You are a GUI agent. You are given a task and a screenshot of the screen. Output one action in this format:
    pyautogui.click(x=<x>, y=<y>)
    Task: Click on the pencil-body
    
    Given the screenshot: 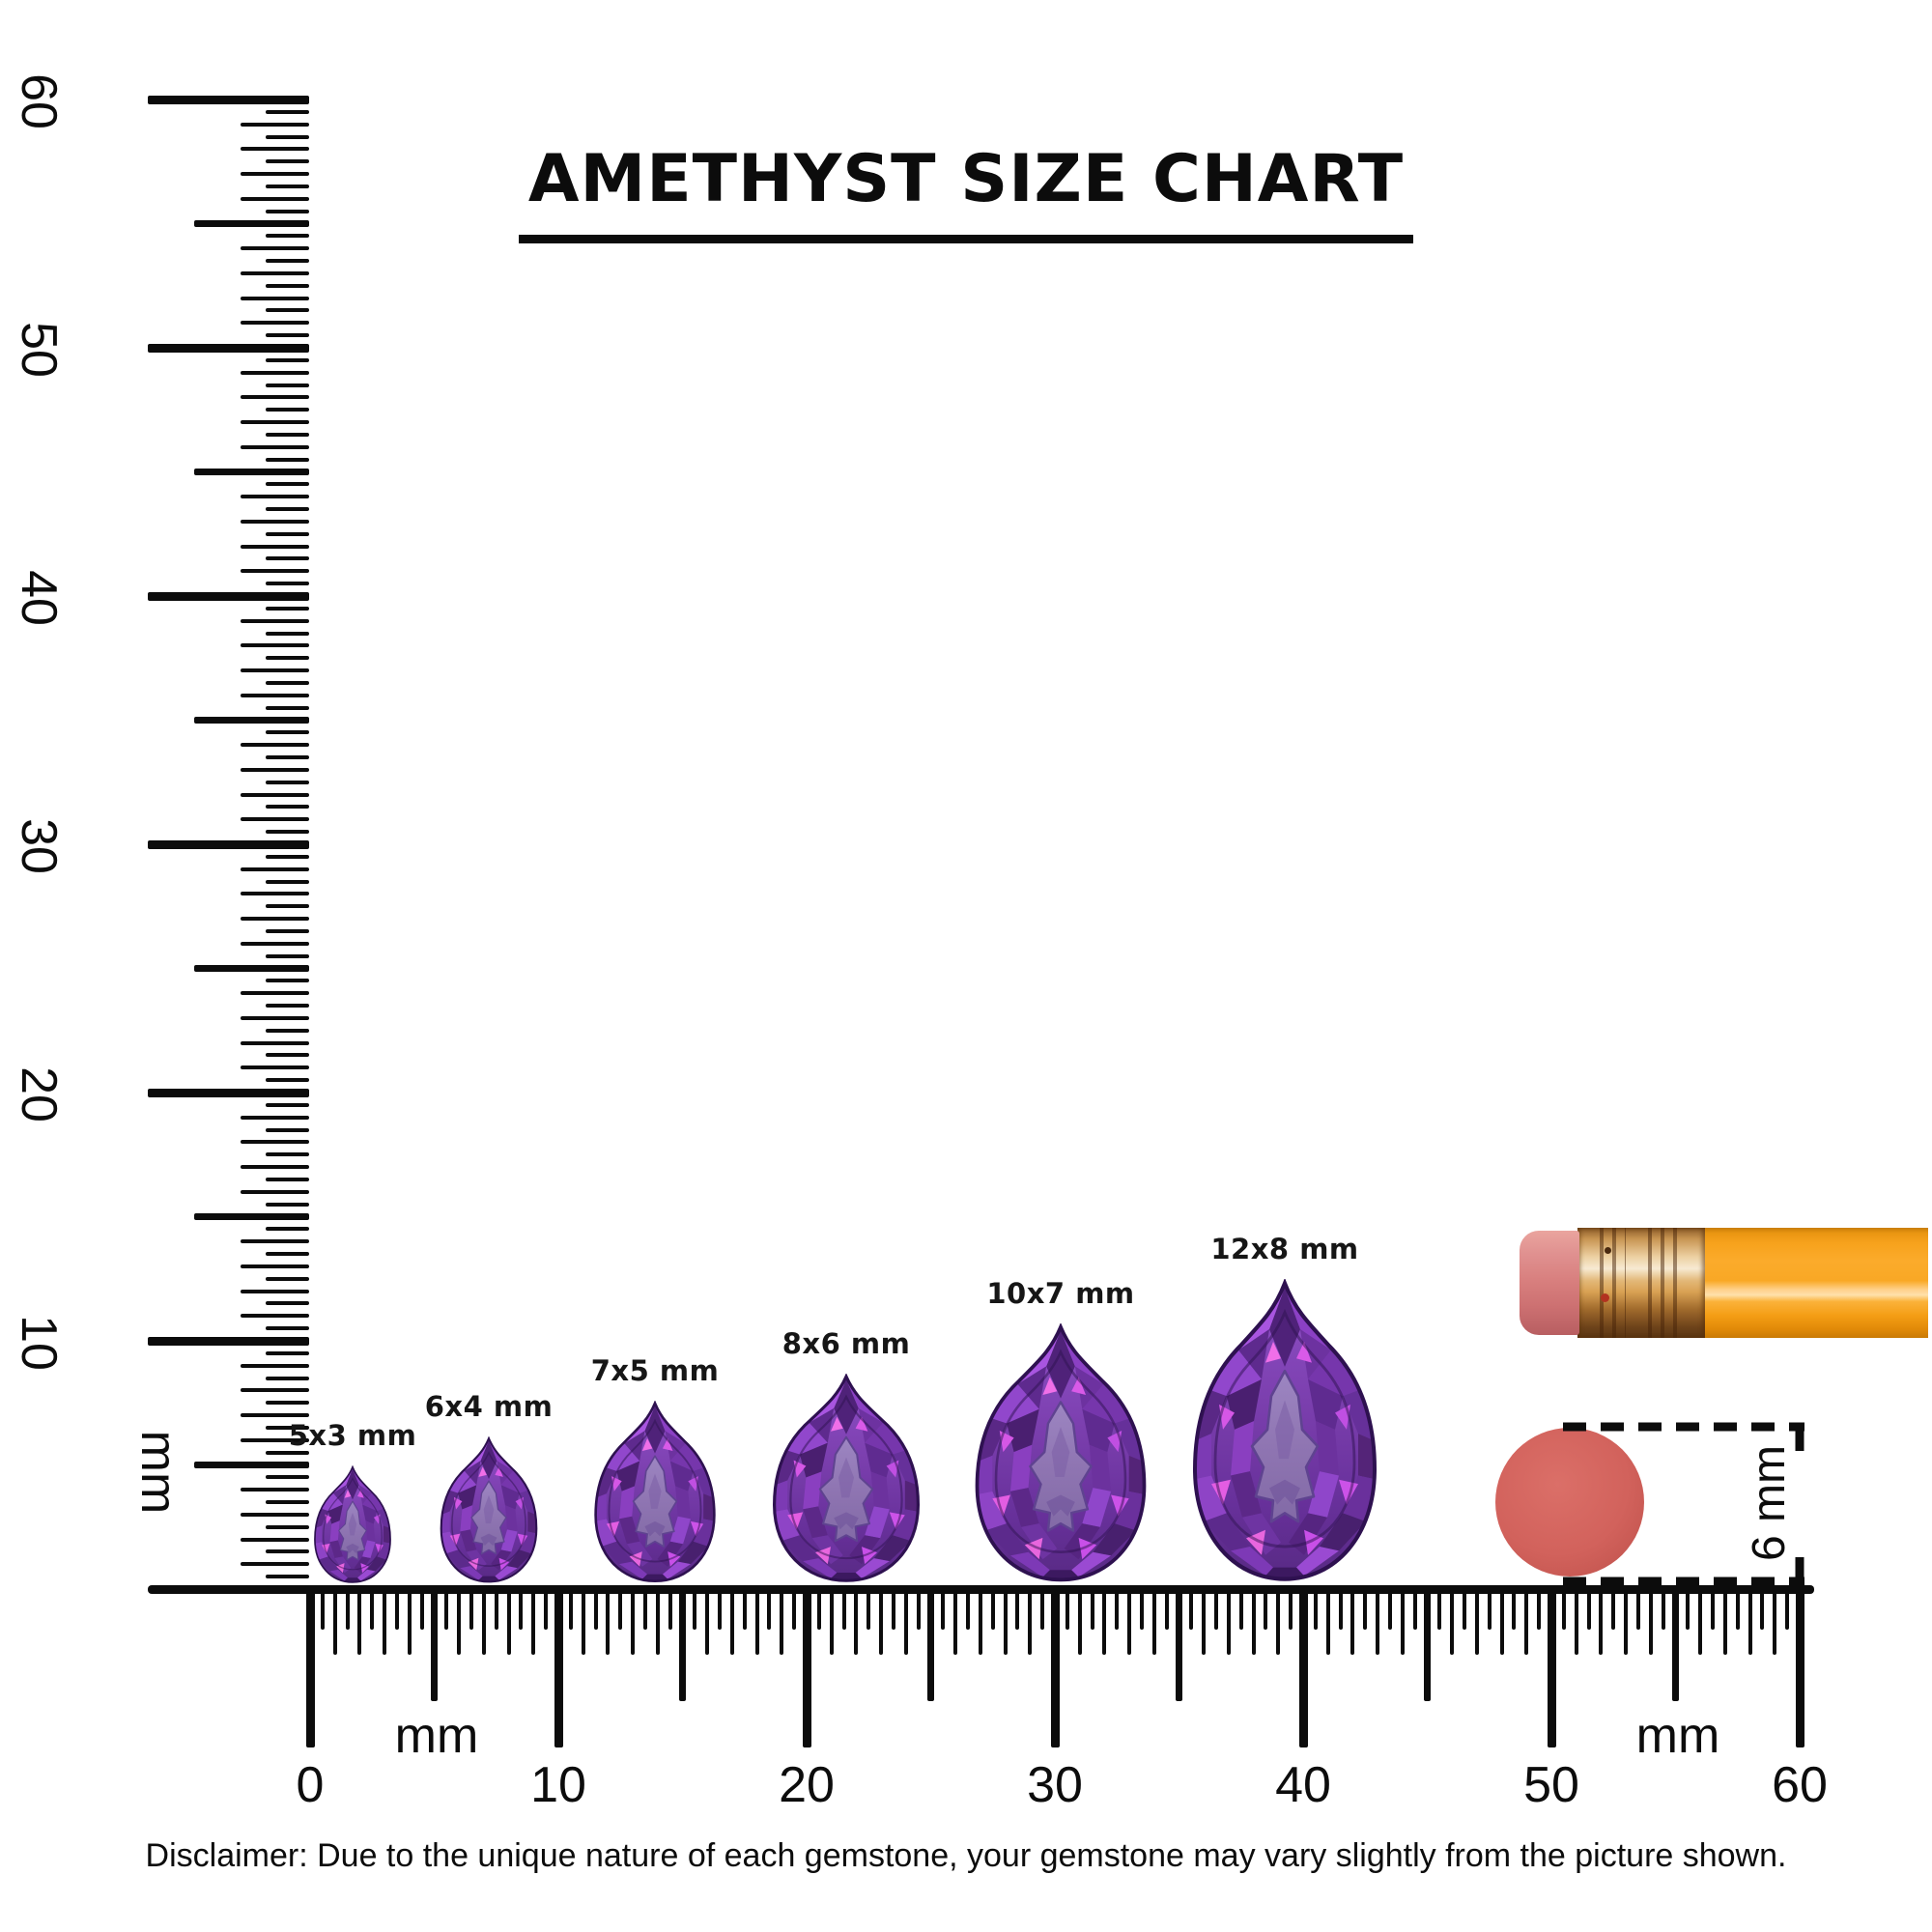 What is the action you would take?
    pyautogui.click(x=1816, y=1283)
    